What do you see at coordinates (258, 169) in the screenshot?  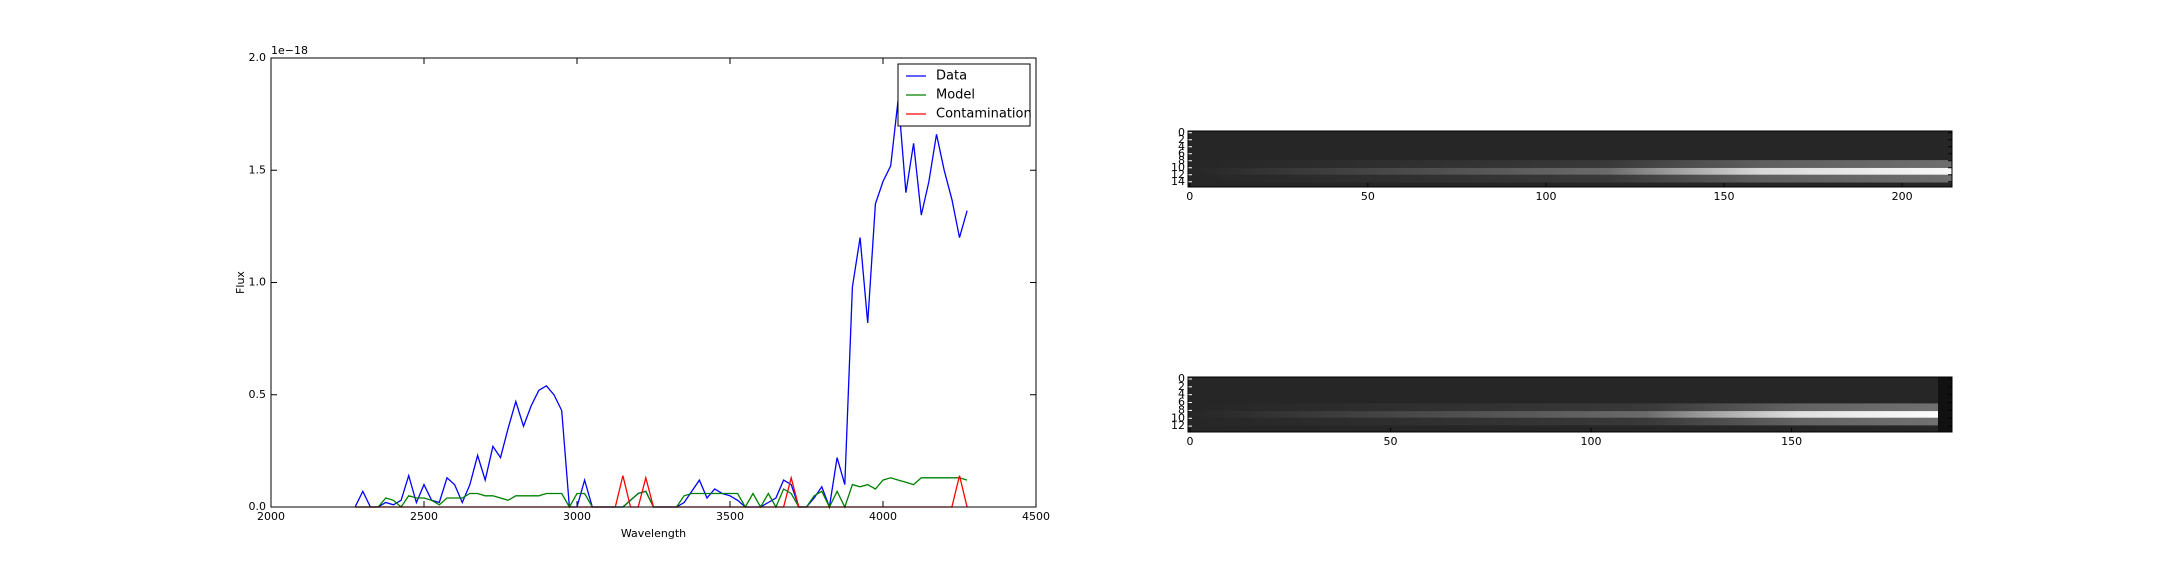 I see `y-tick-label: 1.5` at bounding box center [258, 169].